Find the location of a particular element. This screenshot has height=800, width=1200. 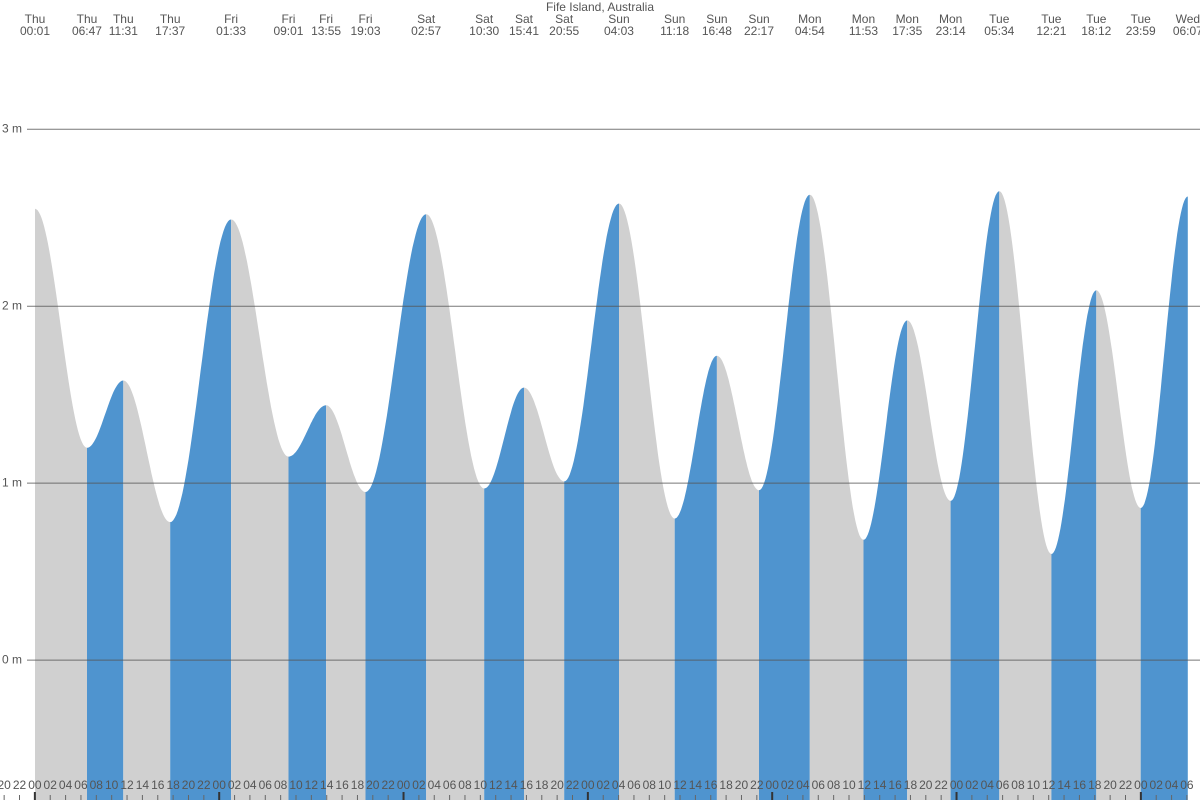

y-tick-label: 3 m is located at coordinates (12, 128).